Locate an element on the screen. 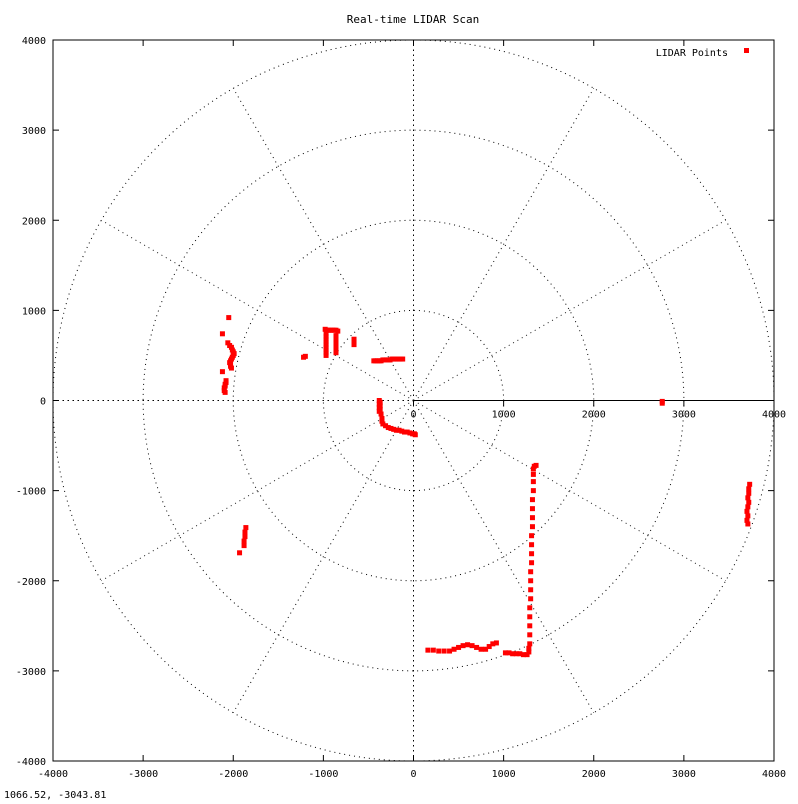  x-tick-label: -2000 is located at coordinates (233, 774).